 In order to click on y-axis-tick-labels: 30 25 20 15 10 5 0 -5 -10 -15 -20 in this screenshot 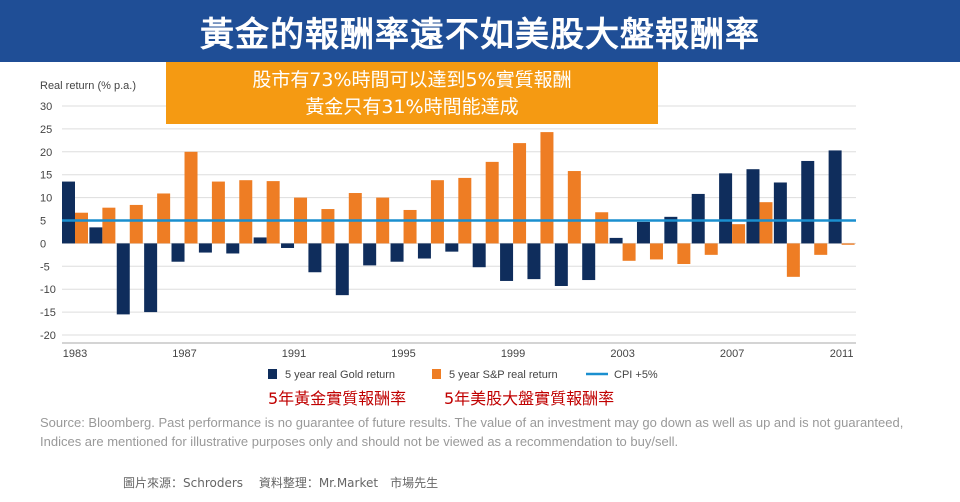, I will do `click(48, 221)`.